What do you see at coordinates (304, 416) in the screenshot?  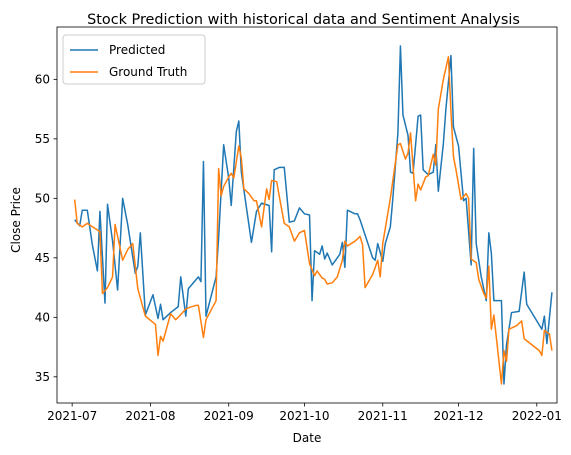 I see `x-tick-label: 2021-10` at bounding box center [304, 416].